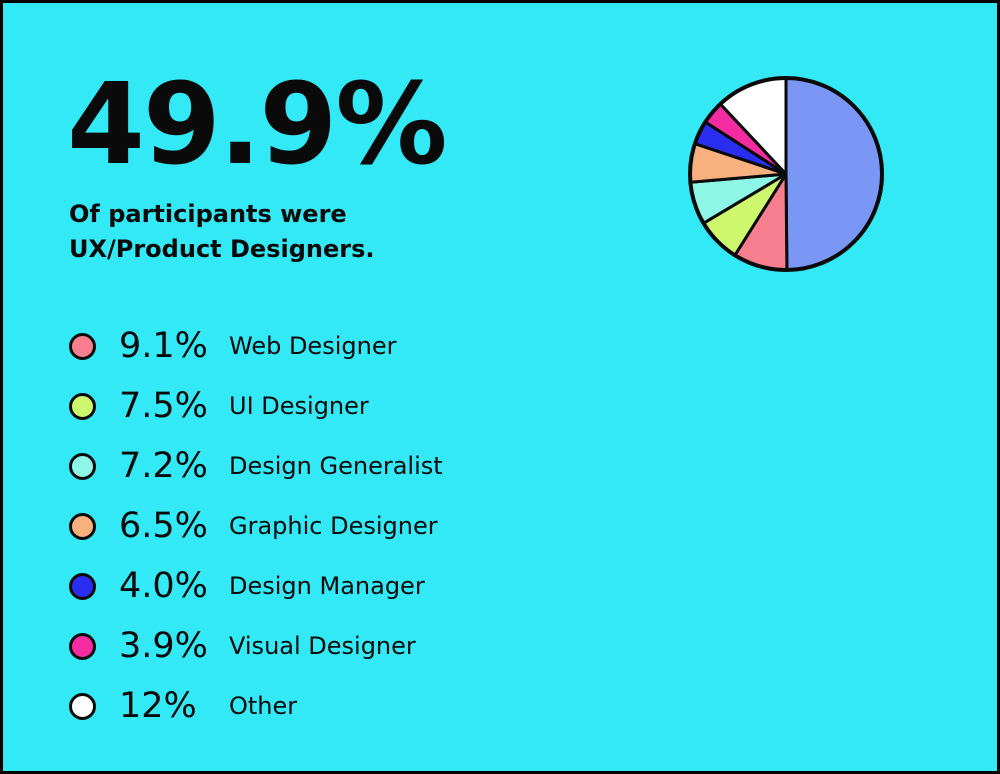  What do you see at coordinates (163, 346) in the screenshot?
I see `legend-percentage: 9.1%` at bounding box center [163, 346].